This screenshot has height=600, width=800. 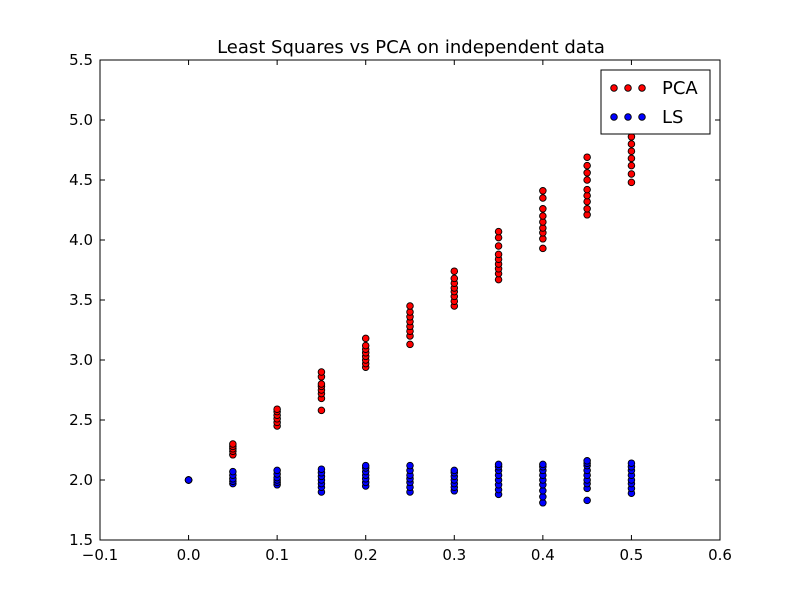 I want to click on legend: PCA LS, so click(x=655, y=102).